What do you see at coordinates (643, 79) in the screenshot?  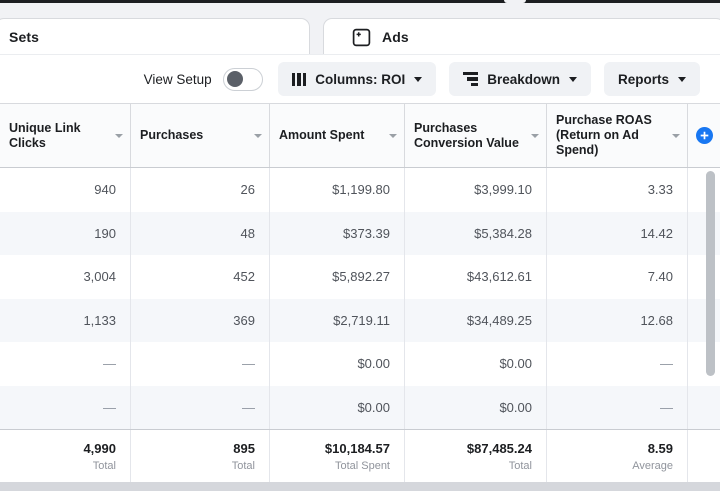 I see `reports-button-label: Reports` at bounding box center [643, 79].